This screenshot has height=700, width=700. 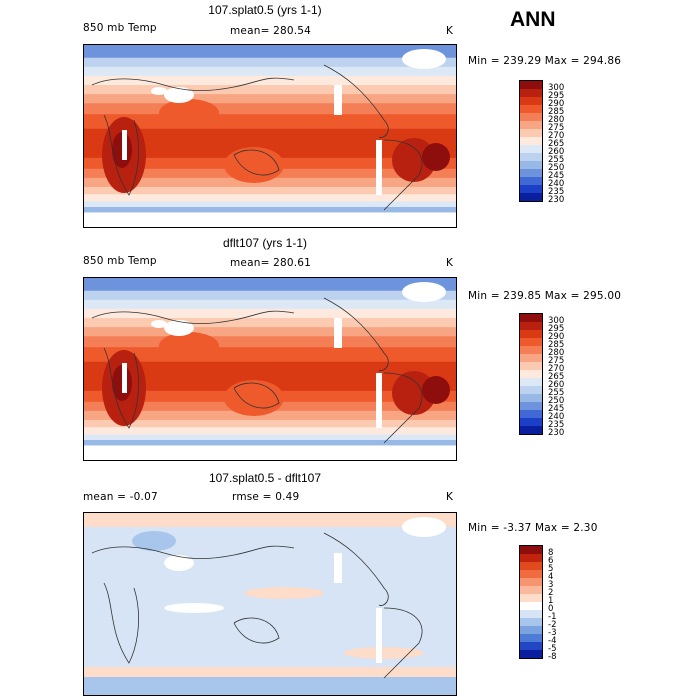 I want to click on panel2-samerica-hot, so click(x=436, y=390).